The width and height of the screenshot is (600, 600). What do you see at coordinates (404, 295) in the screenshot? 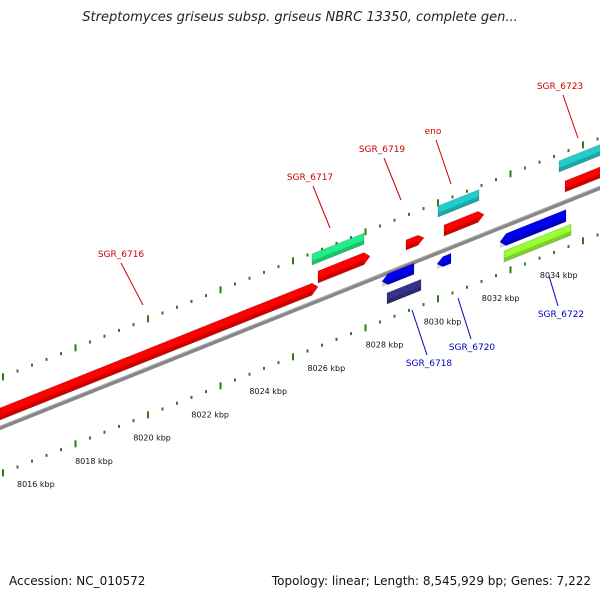
I see `feature-navy-1-shade` at bounding box center [404, 295].